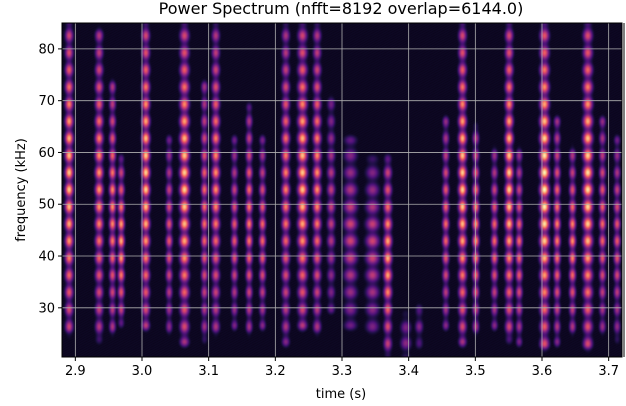 This screenshot has width=626, height=406. I want to click on x-axis-label: time (s), so click(341, 394).